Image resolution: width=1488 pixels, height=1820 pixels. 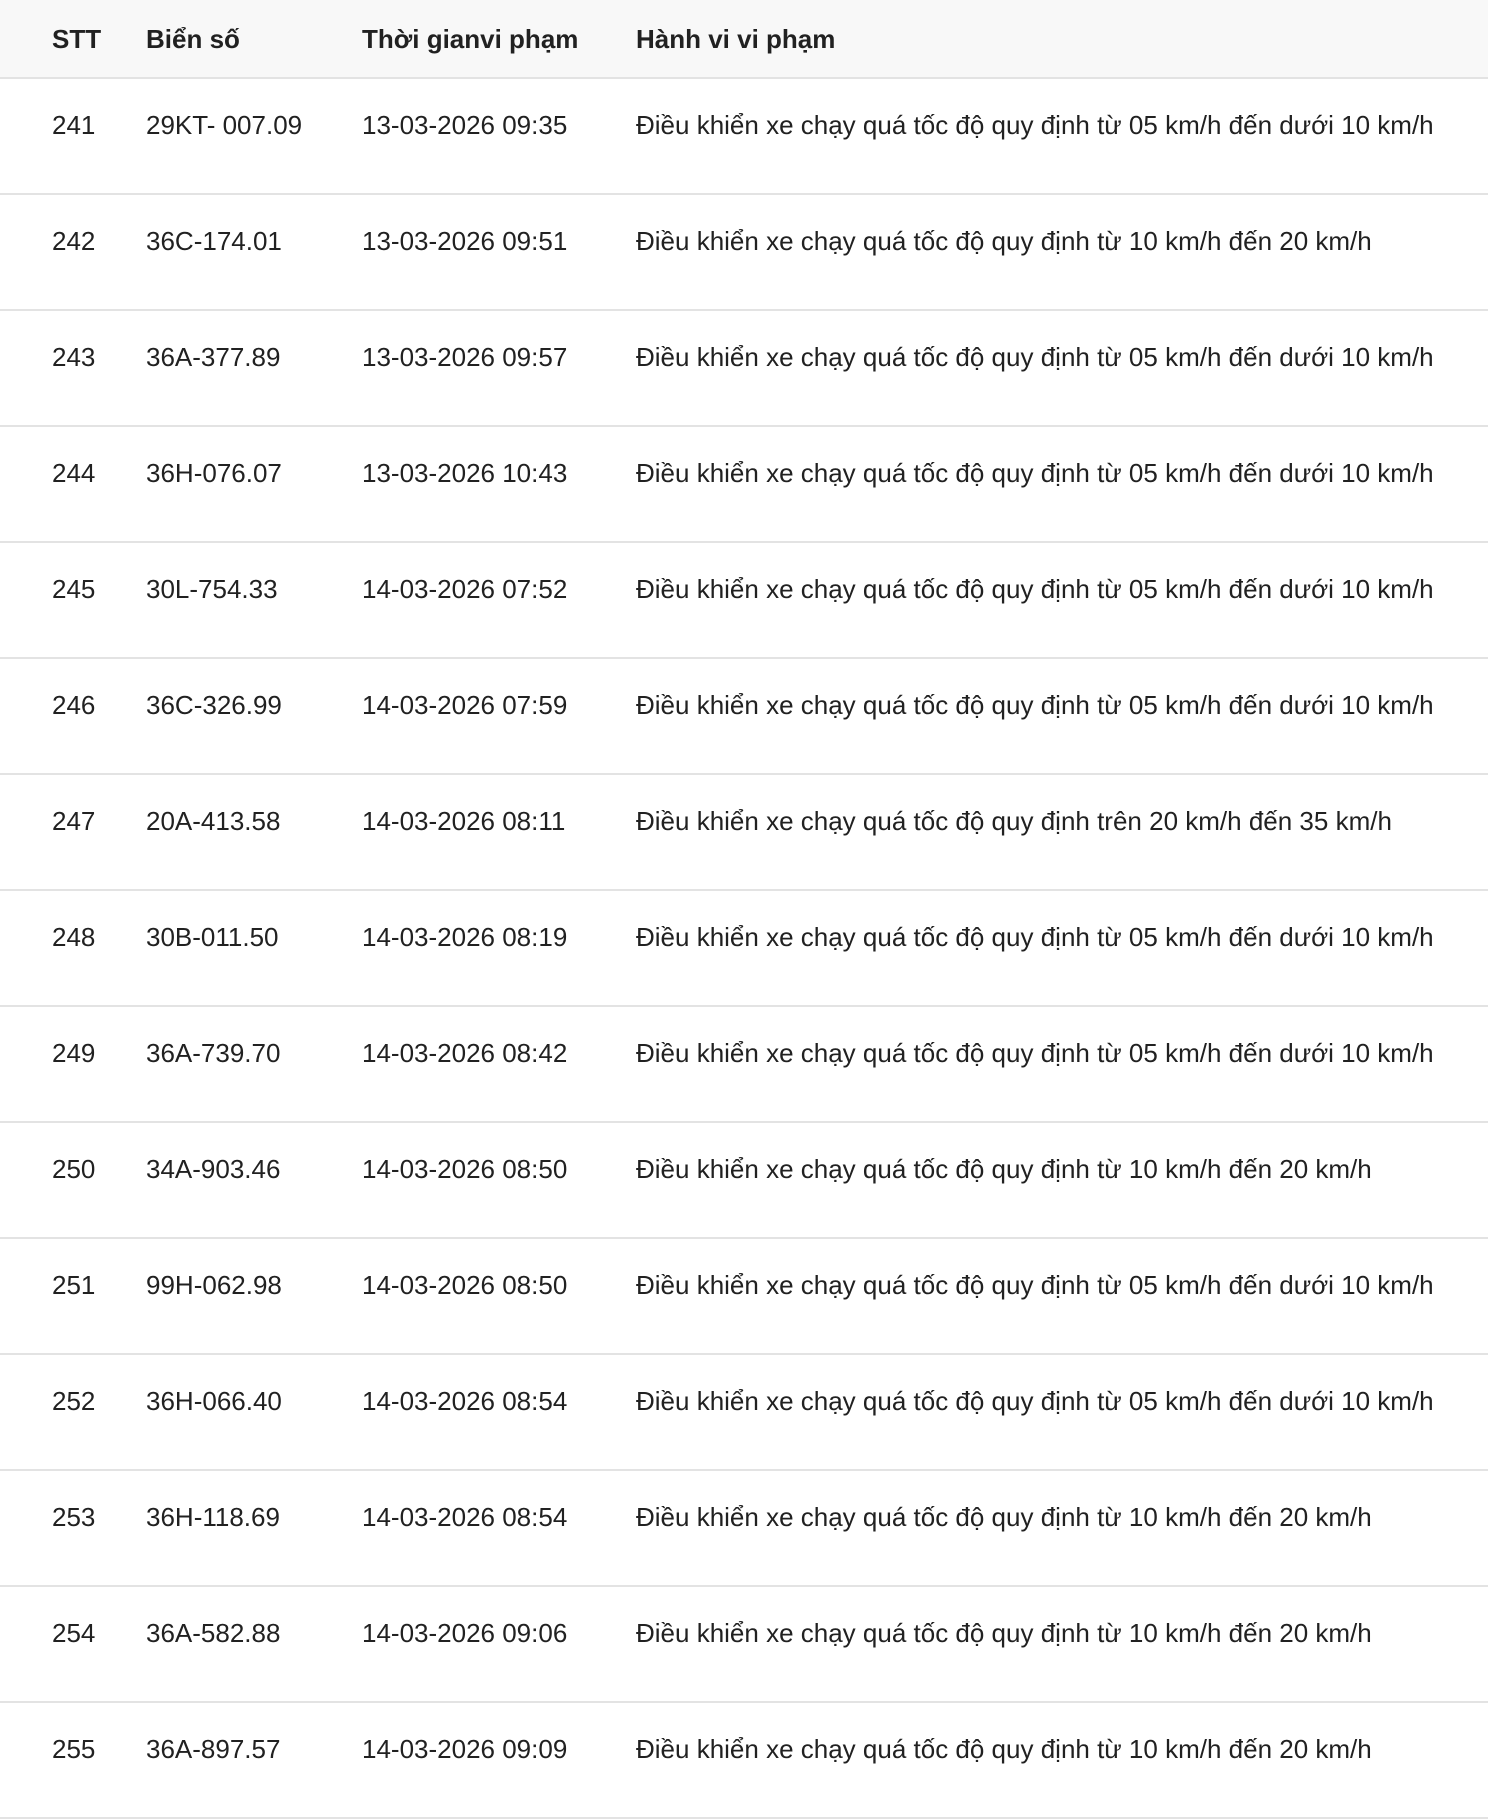 I want to click on stt-cell: 247, so click(x=74, y=821).